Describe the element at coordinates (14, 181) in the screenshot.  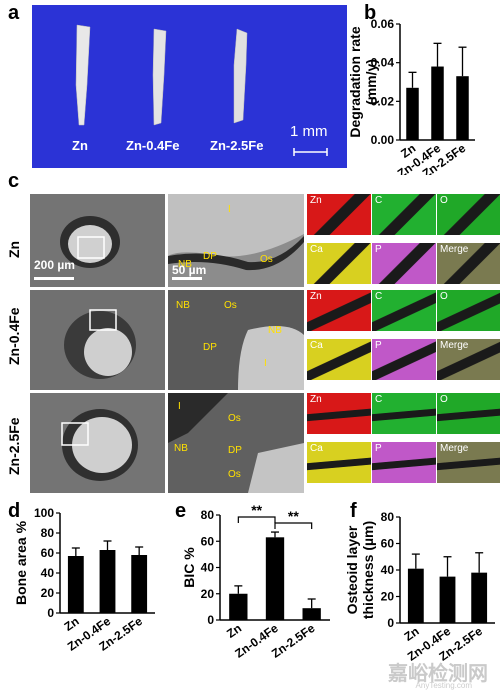
I see `panel-label-c: c` at that location.